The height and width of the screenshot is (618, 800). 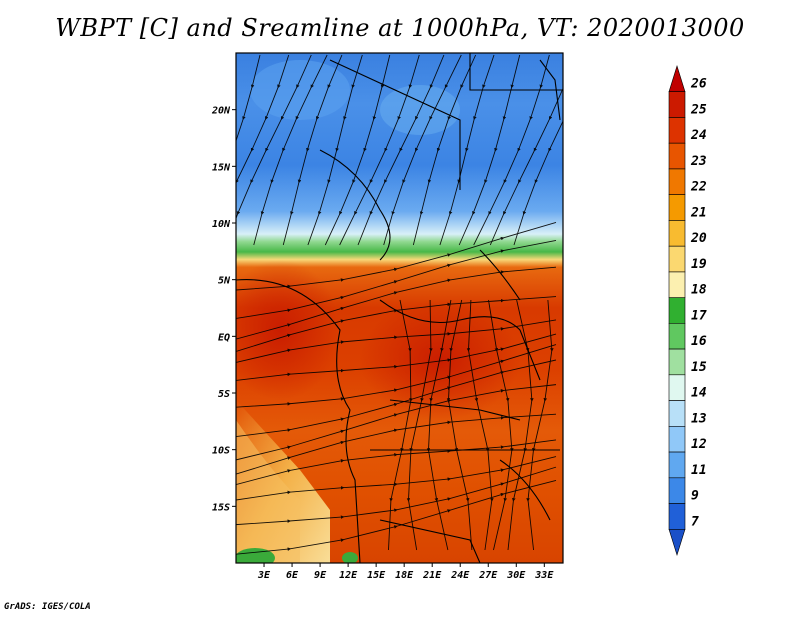 What do you see at coordinates (687, 310) in the screenshot?
I see `colorbar: 26 25 24 23 22 21 20 19 18 17 16 15 14 13 12 11 9 7` at bounding box center [687, 310].